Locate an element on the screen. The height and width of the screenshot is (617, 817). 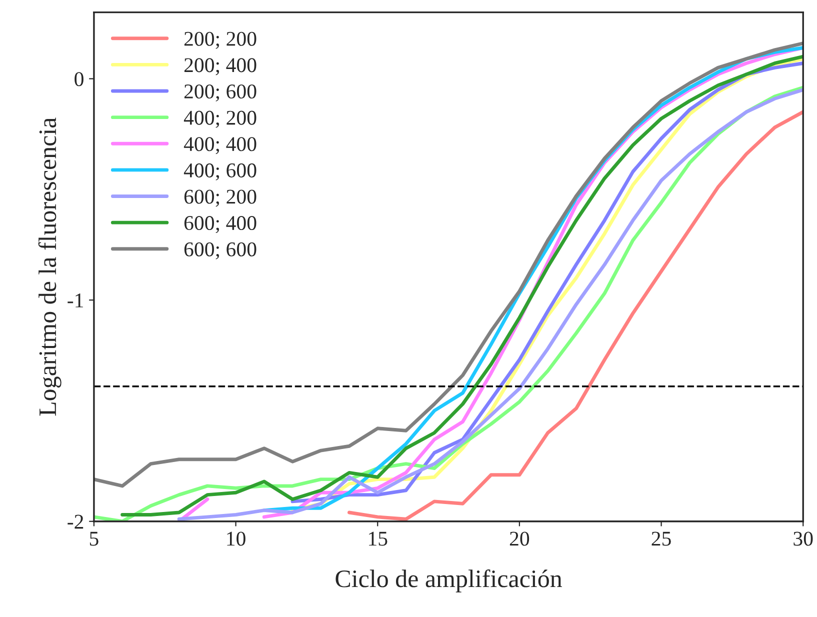
legend-label: 200; 200 is located at coordinates (220, 40).